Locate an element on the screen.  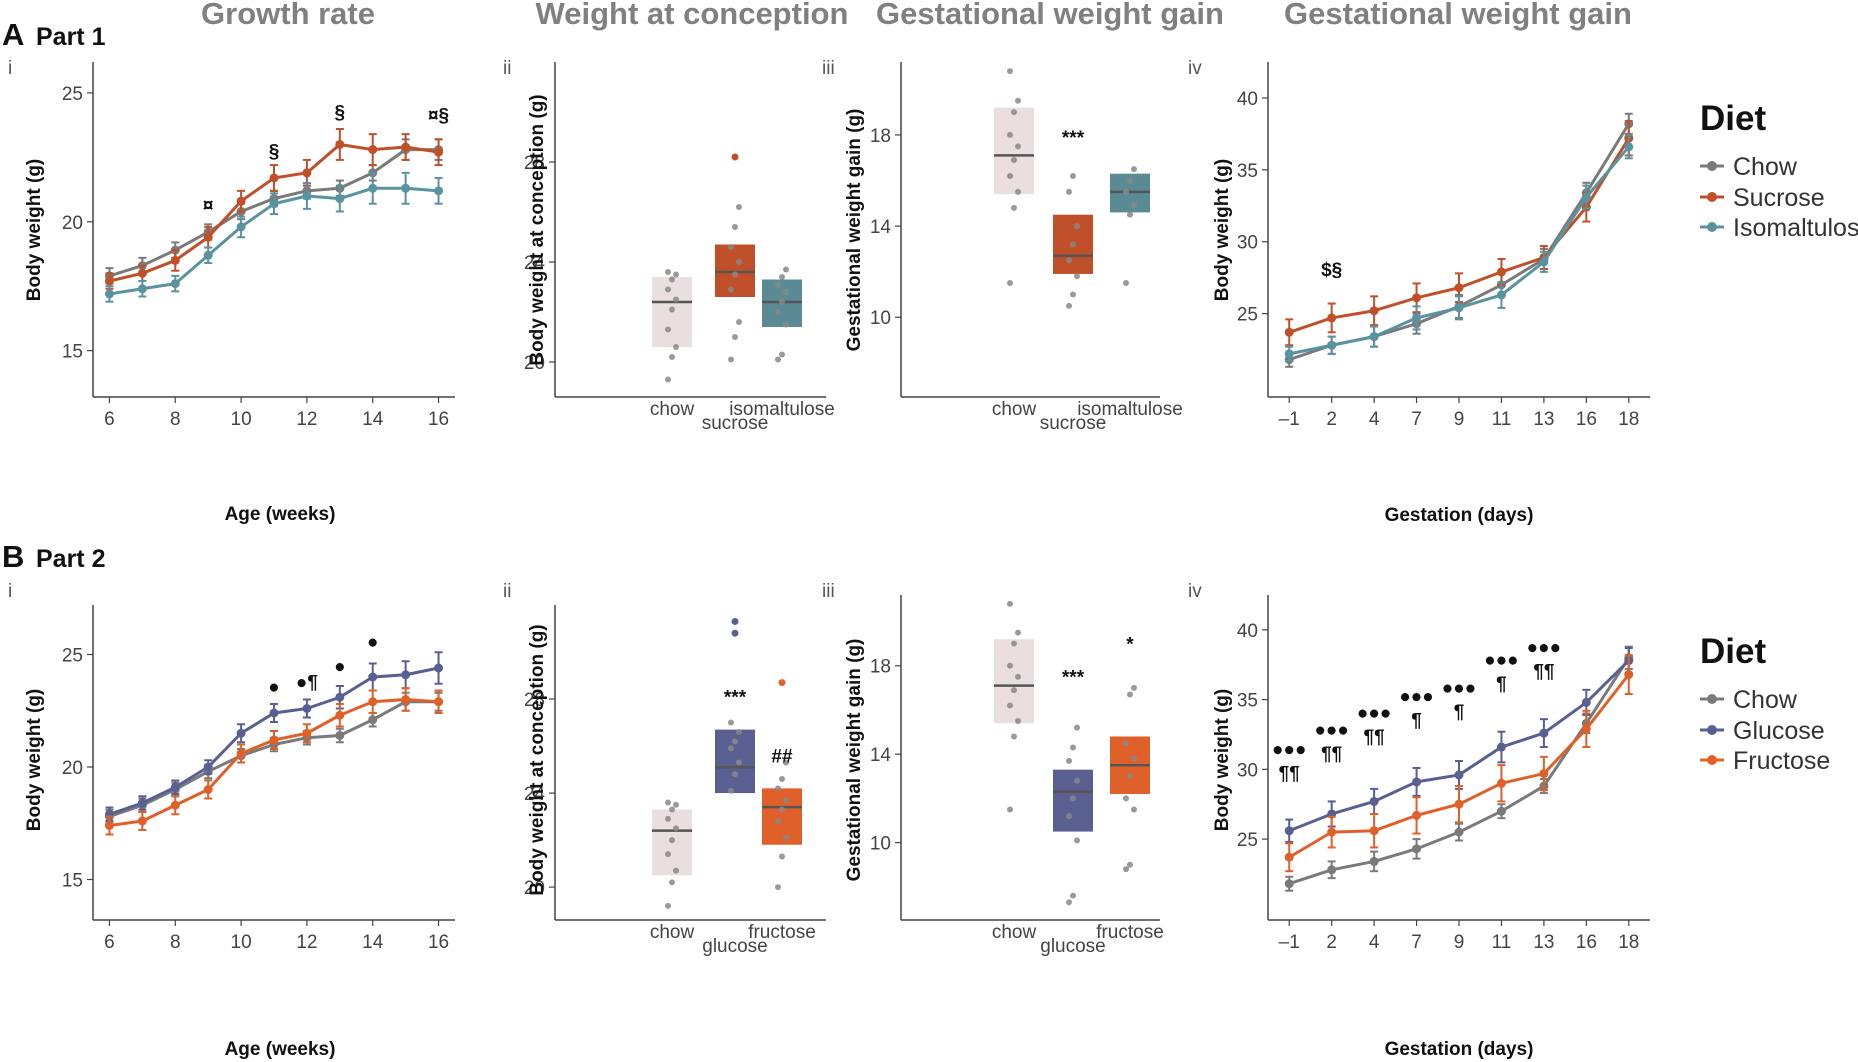
y-tick-label: 30 is located at coordinates (1247, 770).